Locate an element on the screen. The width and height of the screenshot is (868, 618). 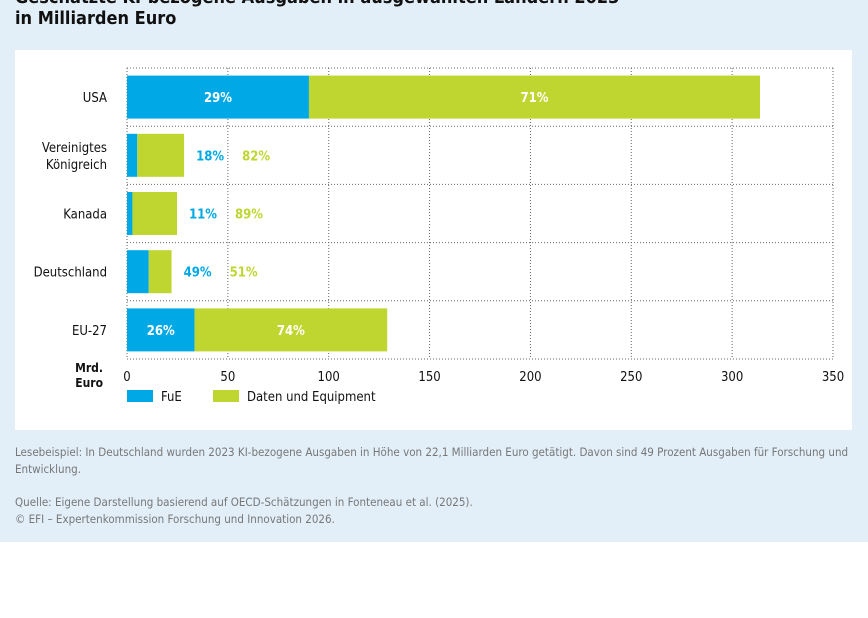
data-label-daten: 74% is located at coordinates (291, 331).